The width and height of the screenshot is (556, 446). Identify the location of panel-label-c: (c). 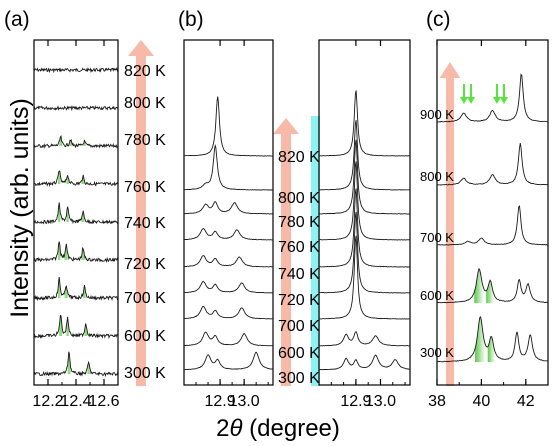
(438, 19).